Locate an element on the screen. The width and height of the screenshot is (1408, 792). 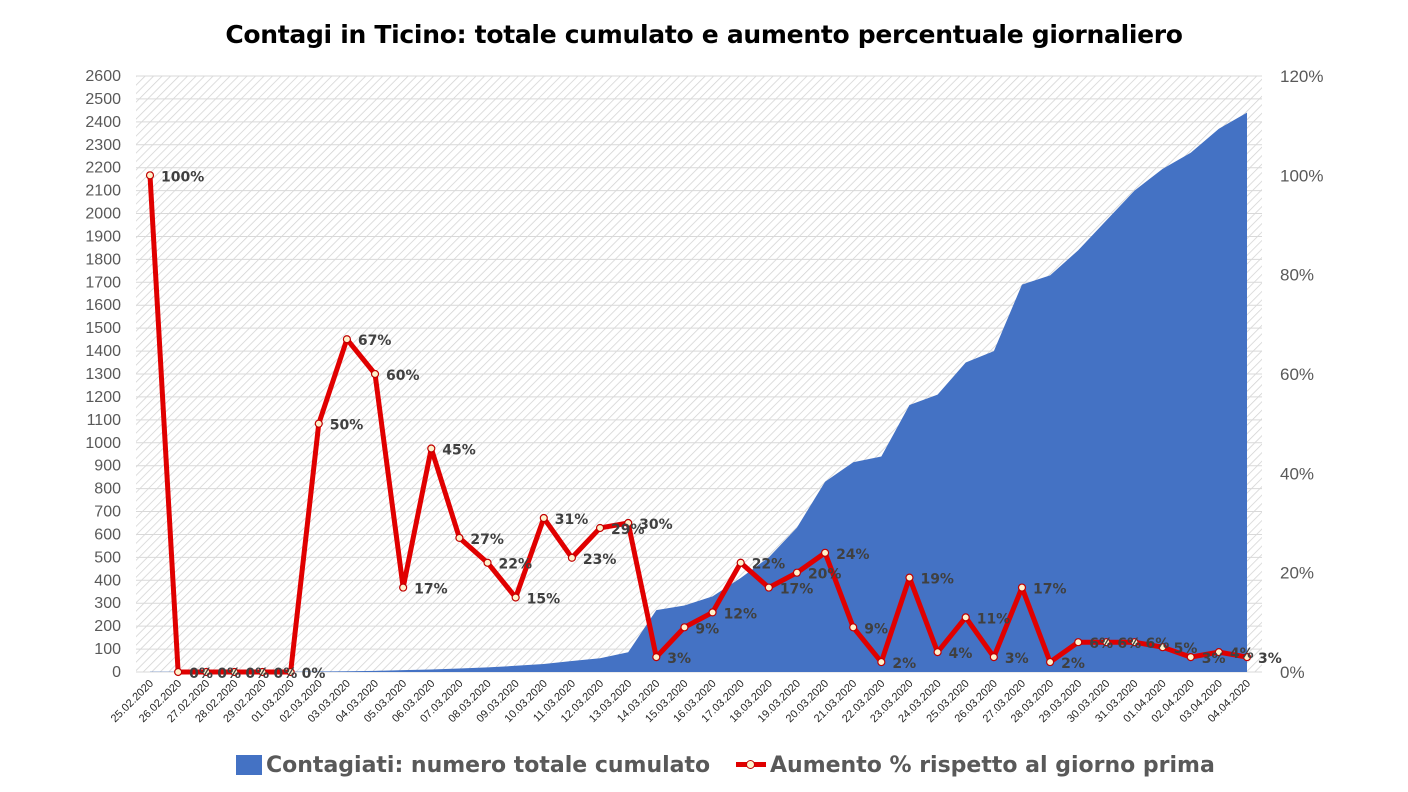
data-label: 15% is located at coordinates (544, 600).